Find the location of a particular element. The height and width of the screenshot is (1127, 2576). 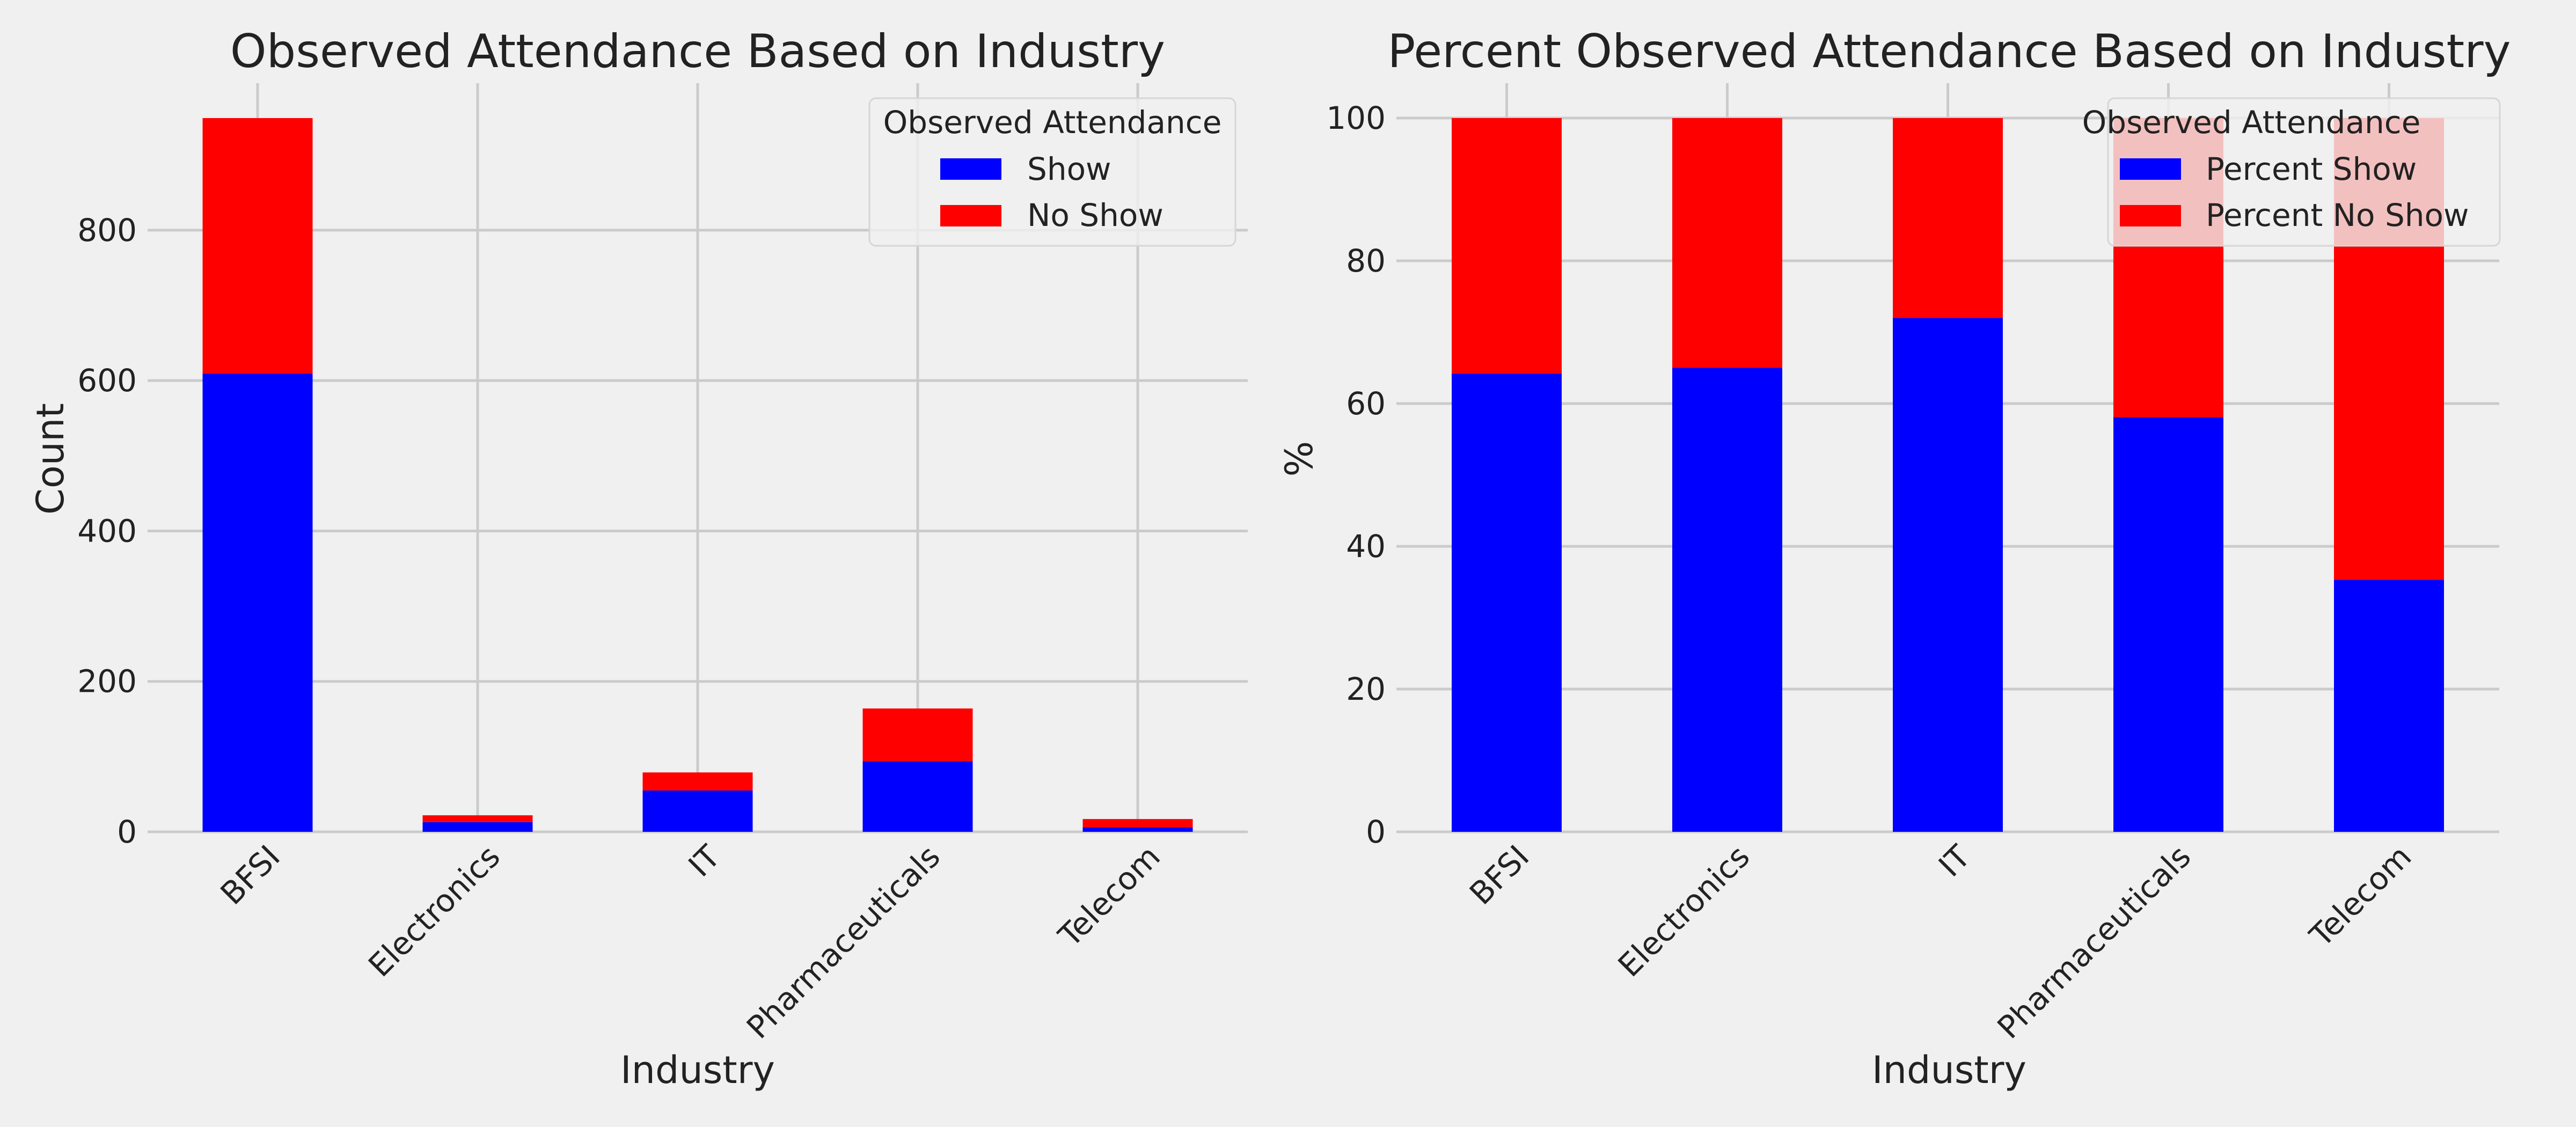

bar-show-telecom is located at coordinates (1137, 829).